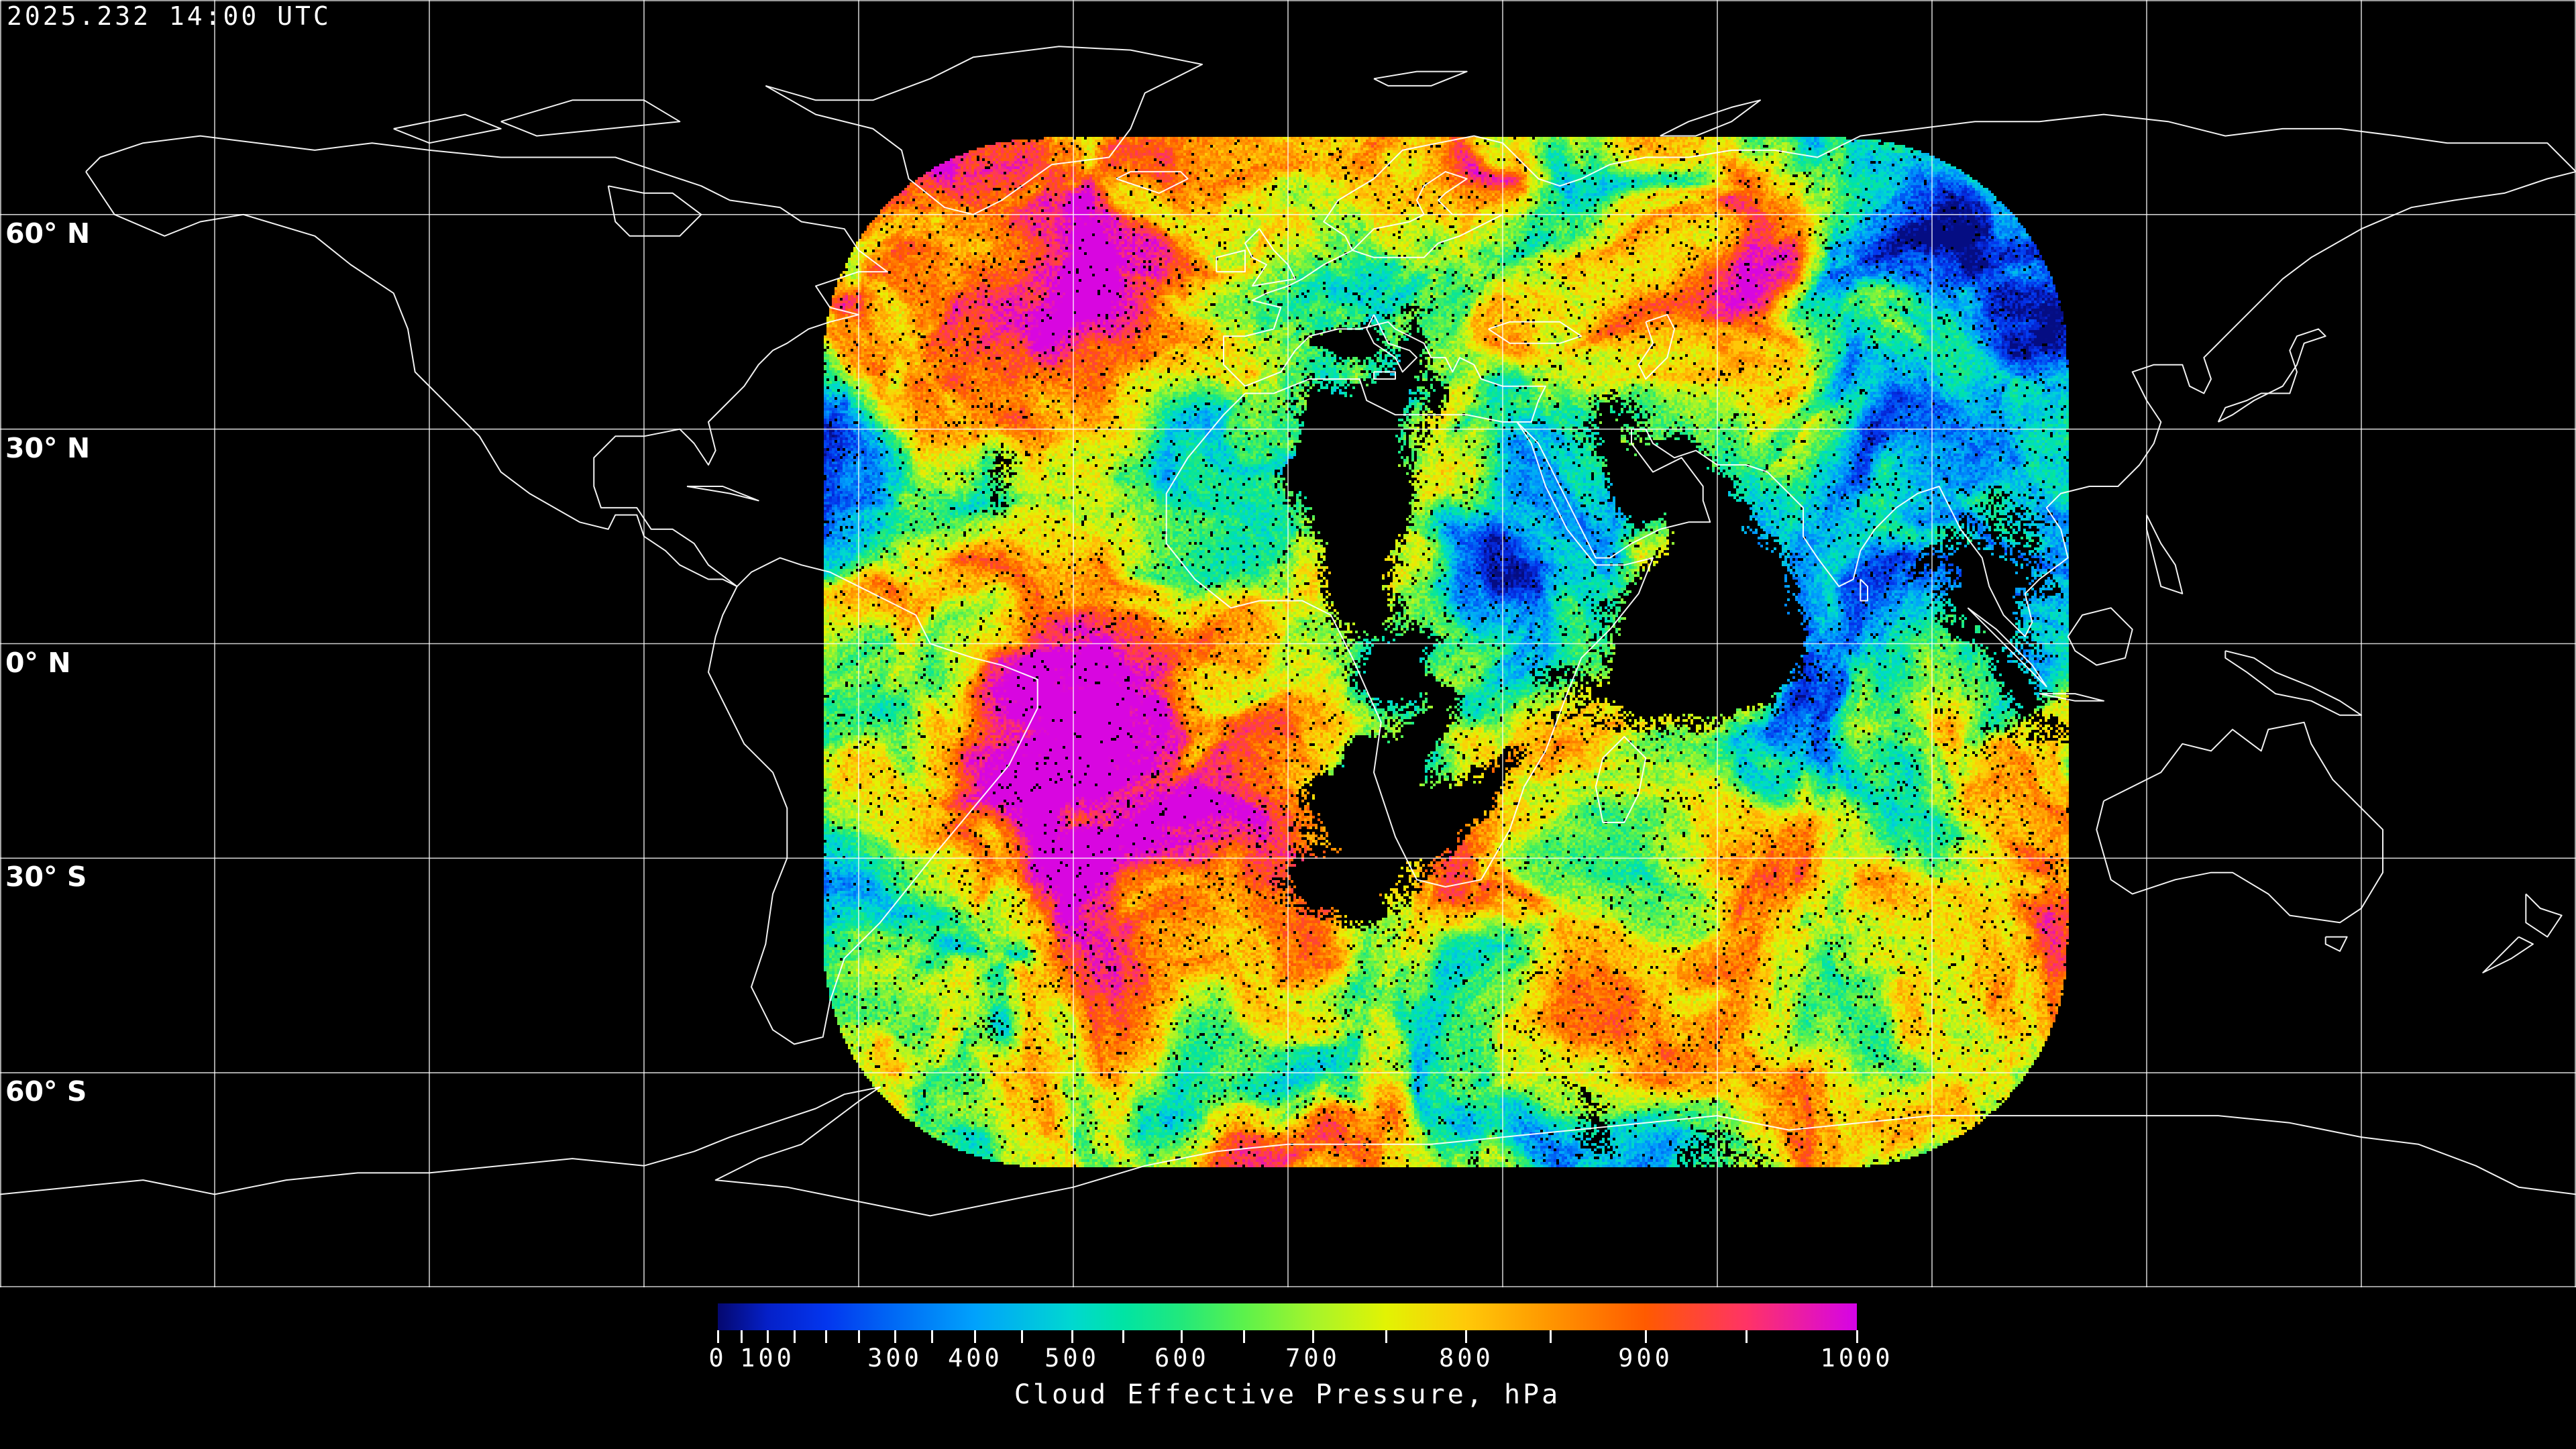 This screenshot has width=2576, height=1449. What do you see at coordinates (1231, 261) in the screenshot?
I see `coastline-ireland` at bounding box center [1231, 261].